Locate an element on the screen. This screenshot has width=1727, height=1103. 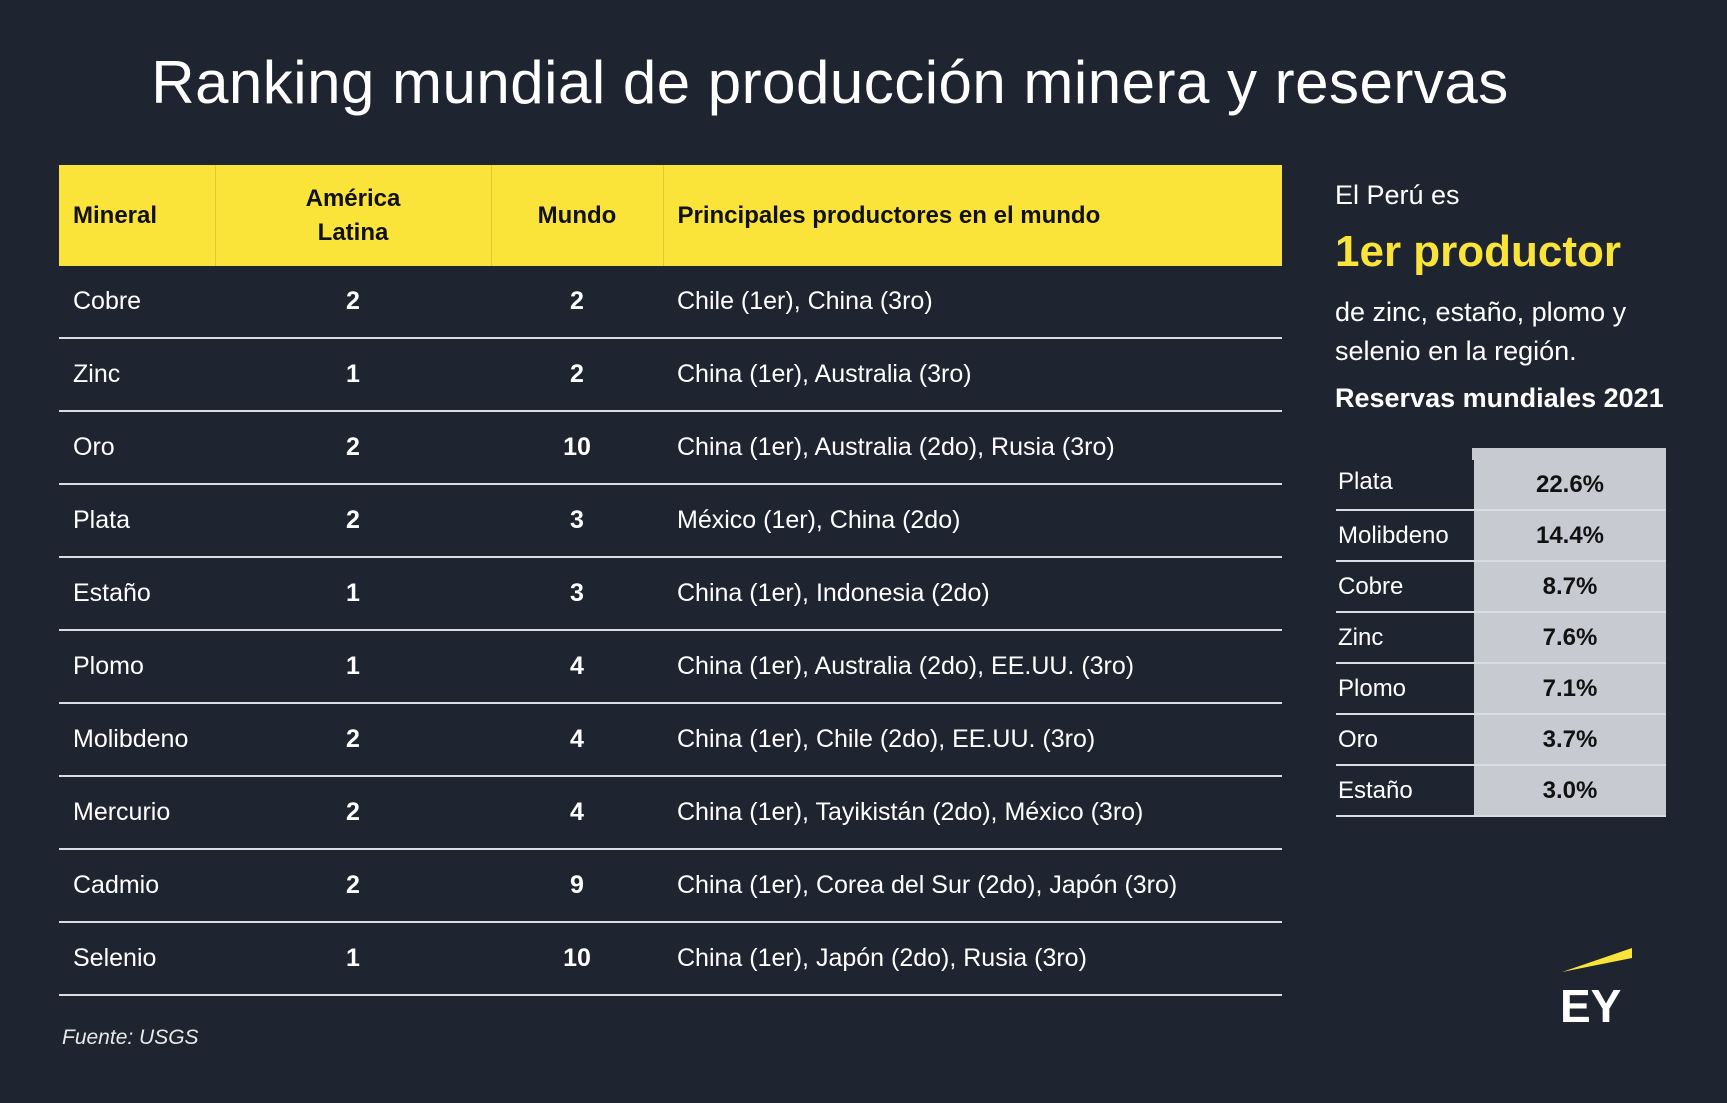
cell-producers: China (1er), Chile (2do), EE.UU. (3ro) is located at coordinates (972, 740).